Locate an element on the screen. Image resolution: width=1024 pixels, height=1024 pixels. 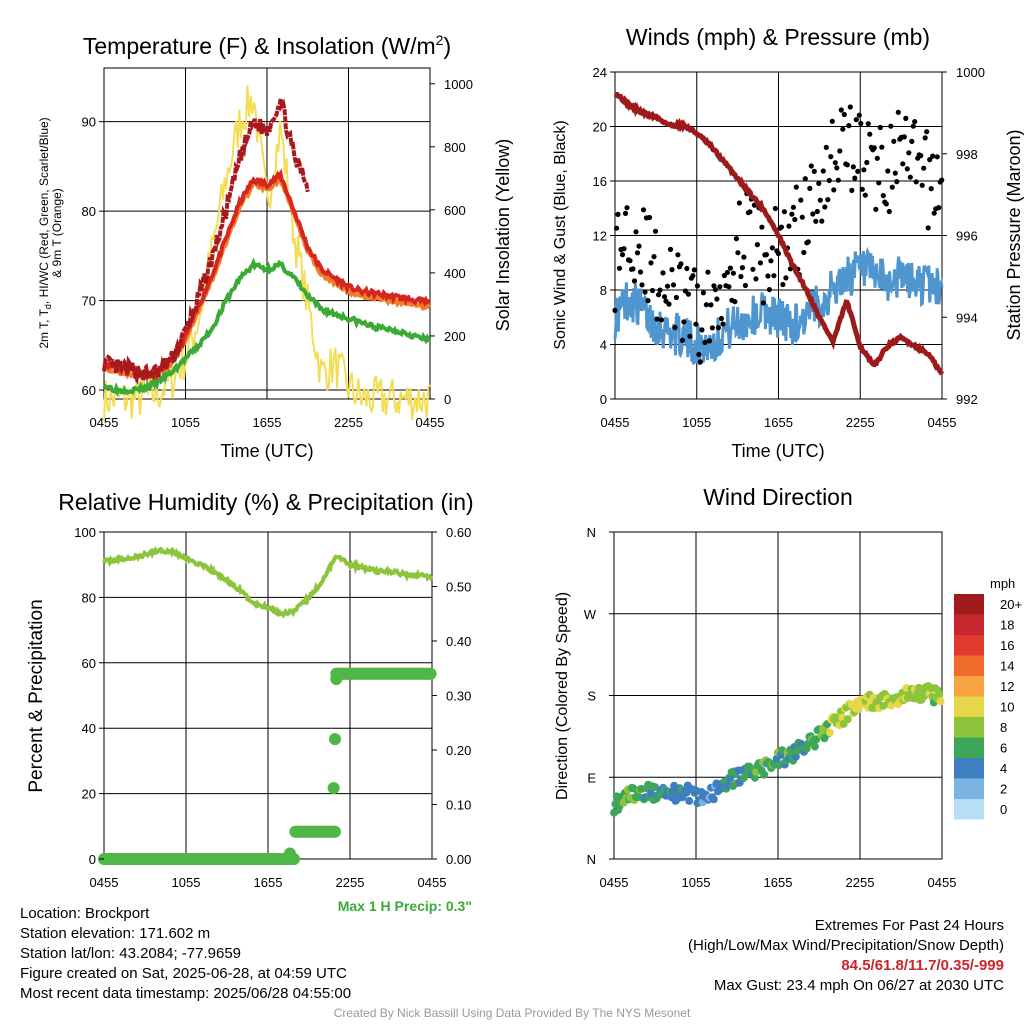
temp-x-tick-label: 2255 is located at coordinates (348, 422).